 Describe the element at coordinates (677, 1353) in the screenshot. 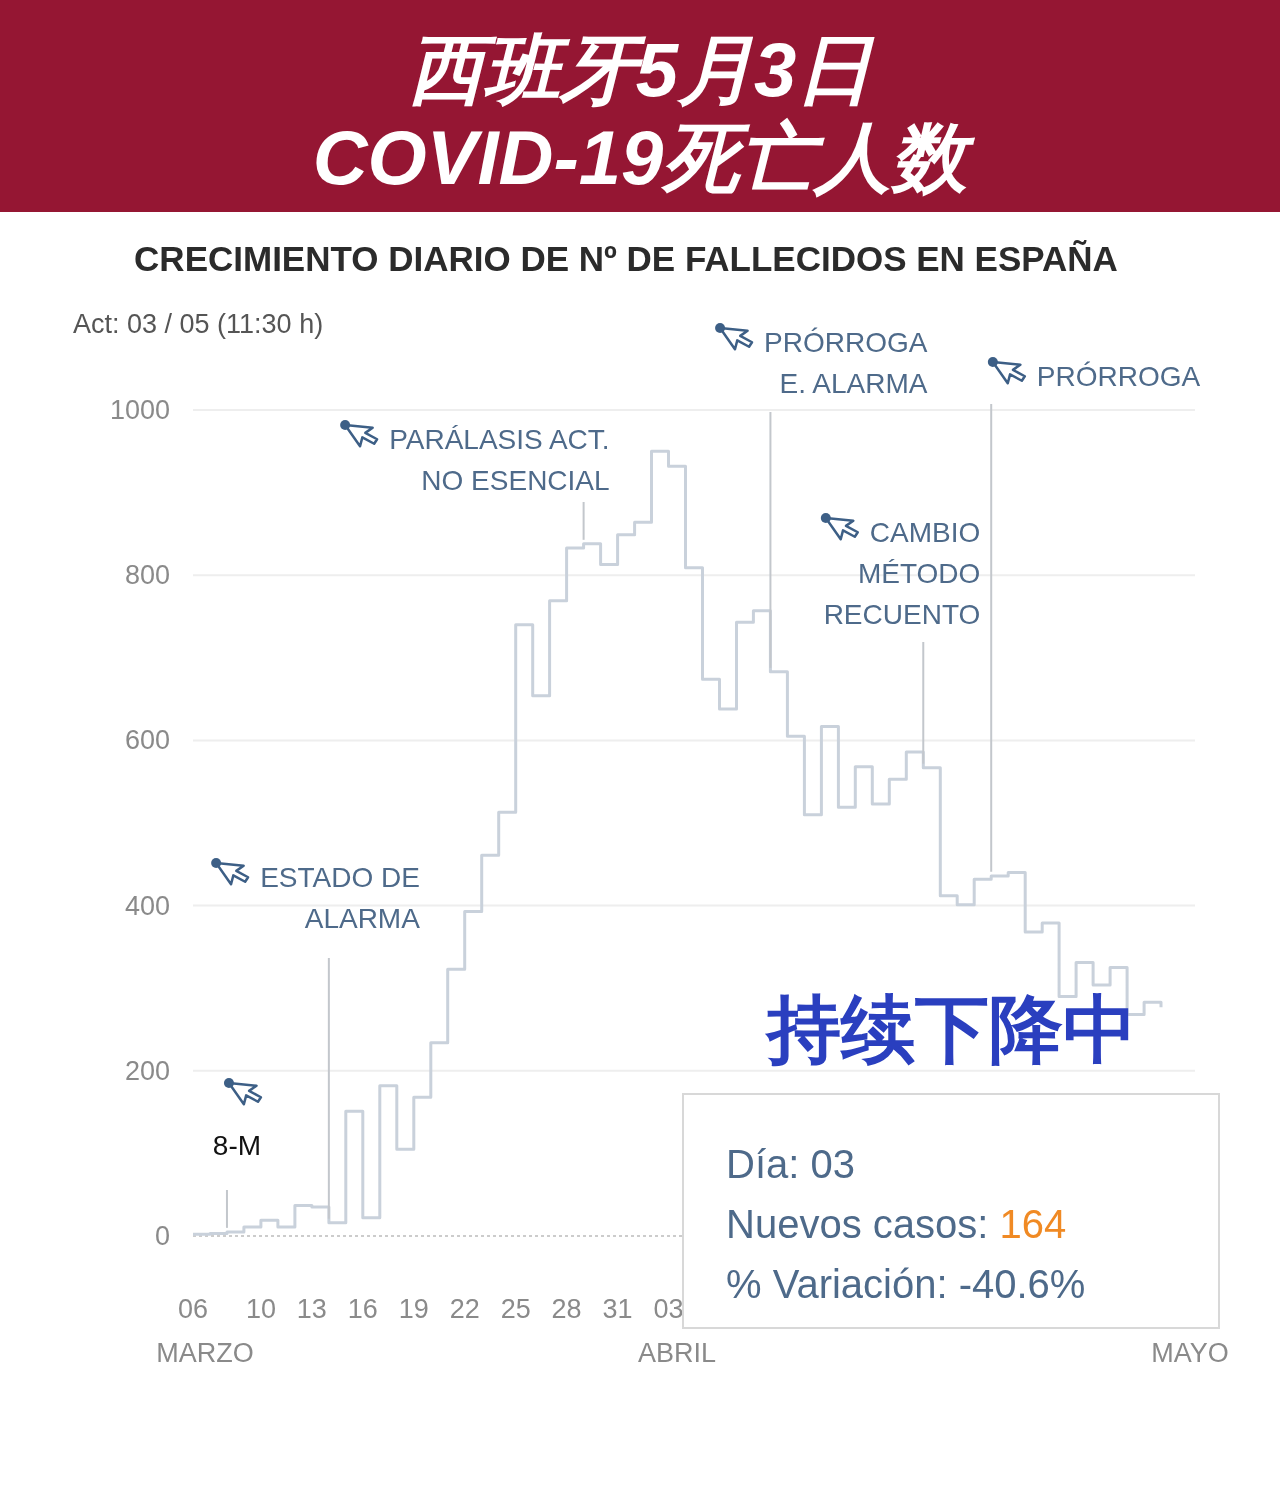

I see `text: ABRIL` at that location.